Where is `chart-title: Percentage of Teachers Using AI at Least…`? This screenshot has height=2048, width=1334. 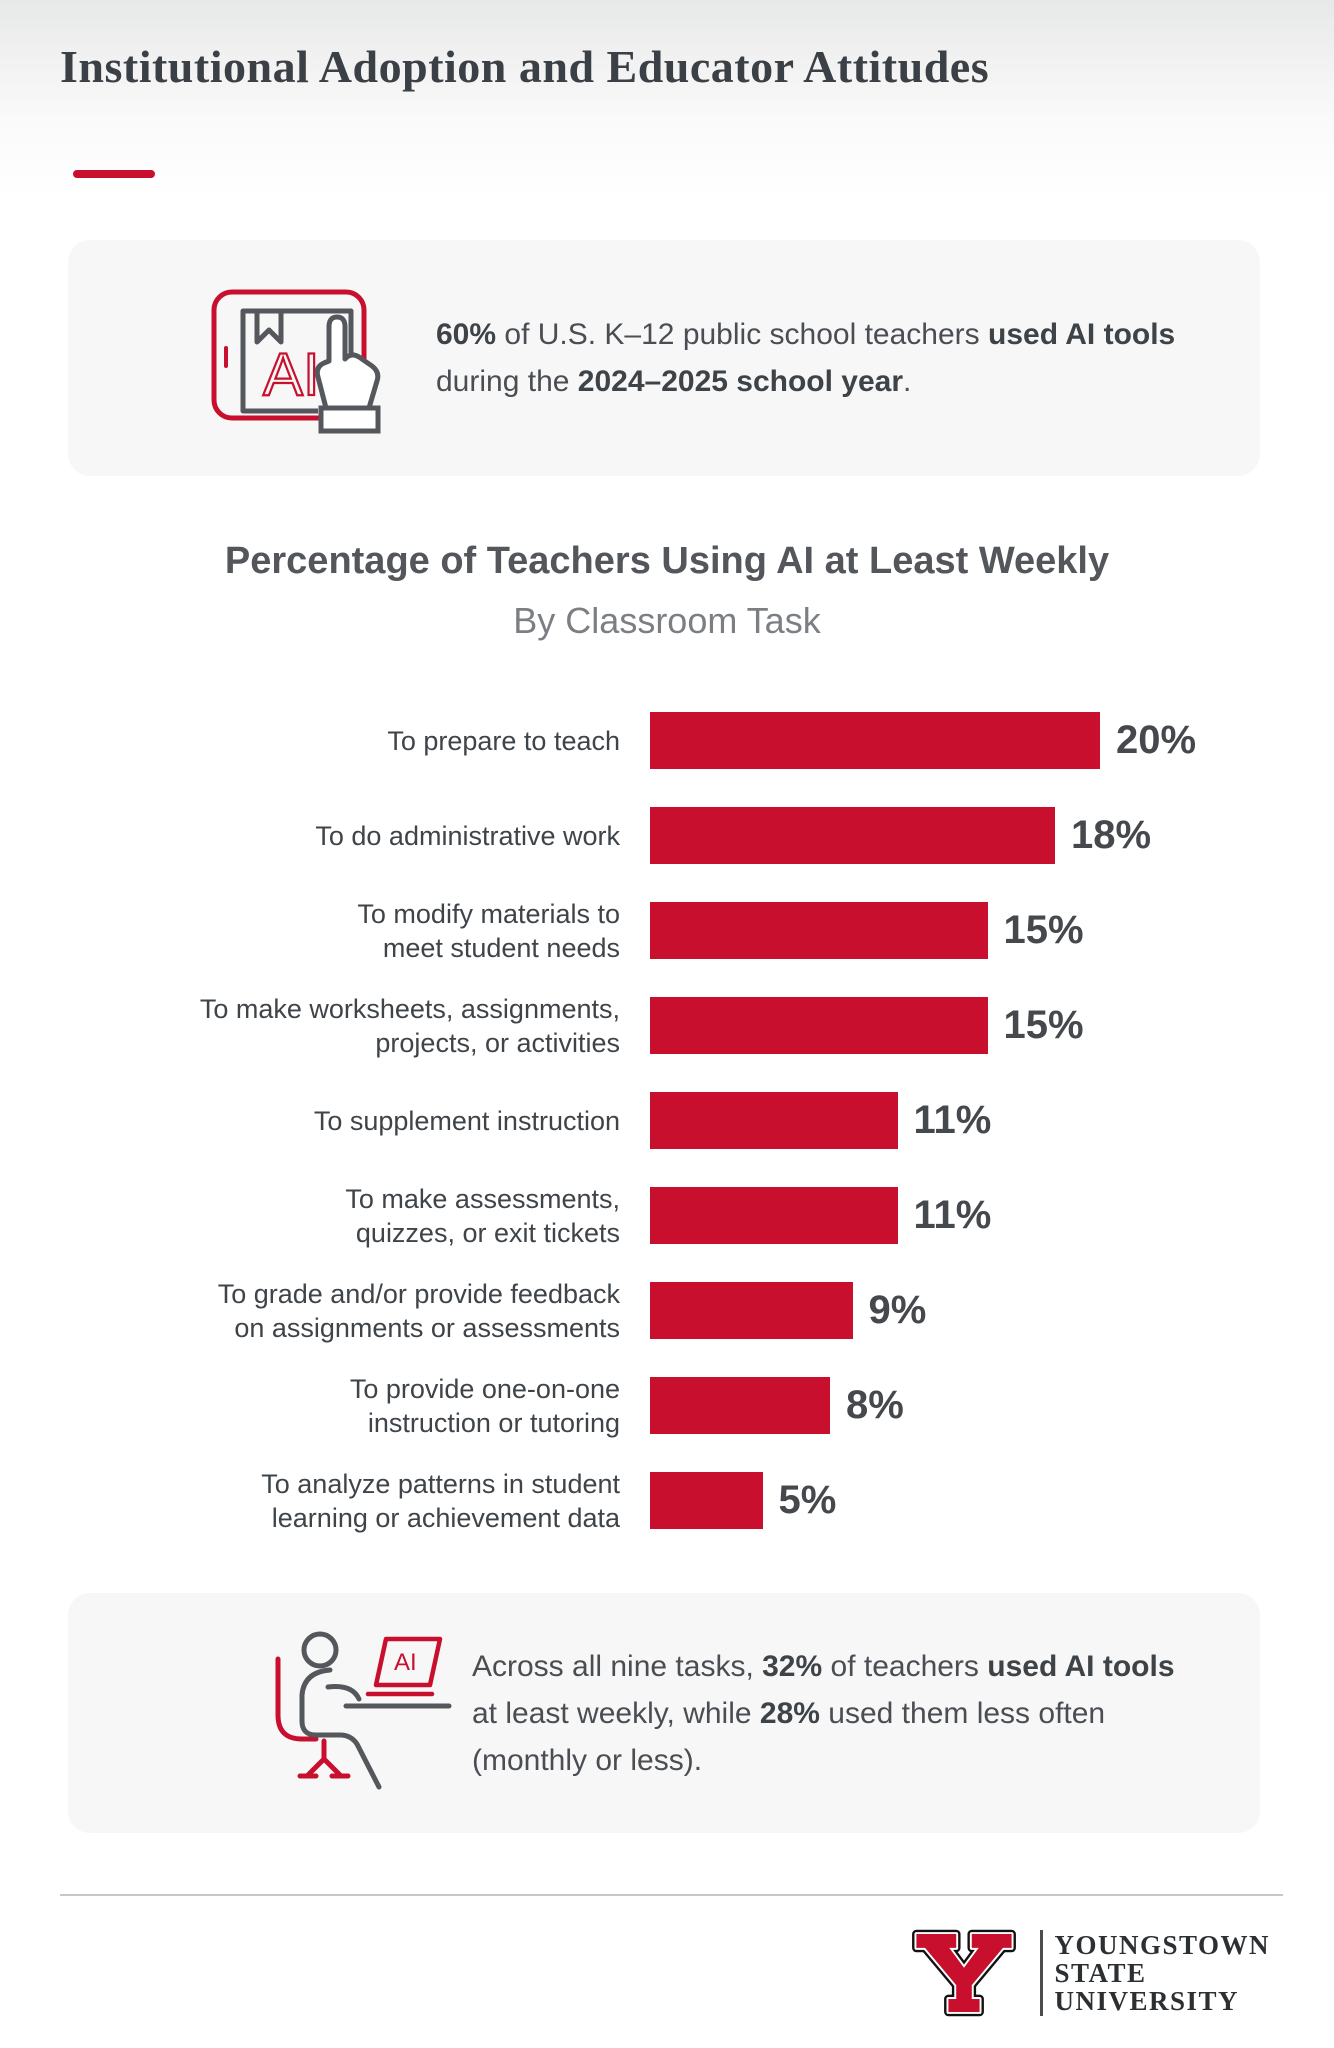 chart-title: Percentage of Teachers Using AI at Least… is located at coordinates (667, 561).